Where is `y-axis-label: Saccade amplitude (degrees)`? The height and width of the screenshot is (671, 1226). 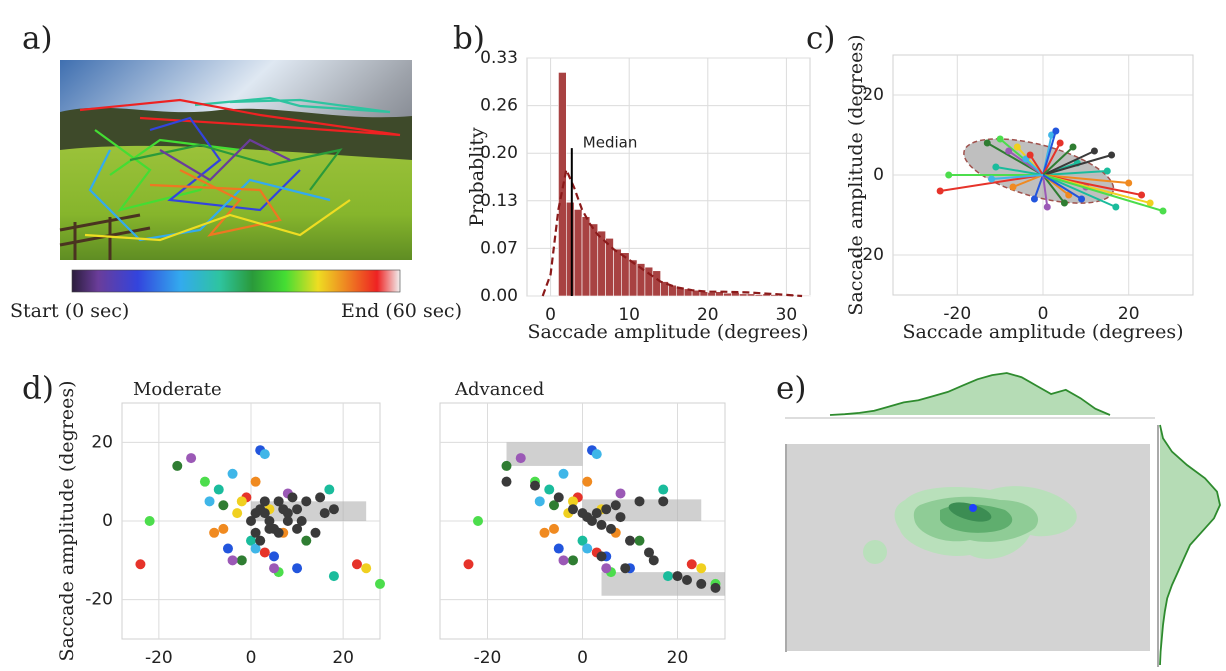
y-axis-label: Saccade amplitude (degrees) is located at coordinates (856, 174).